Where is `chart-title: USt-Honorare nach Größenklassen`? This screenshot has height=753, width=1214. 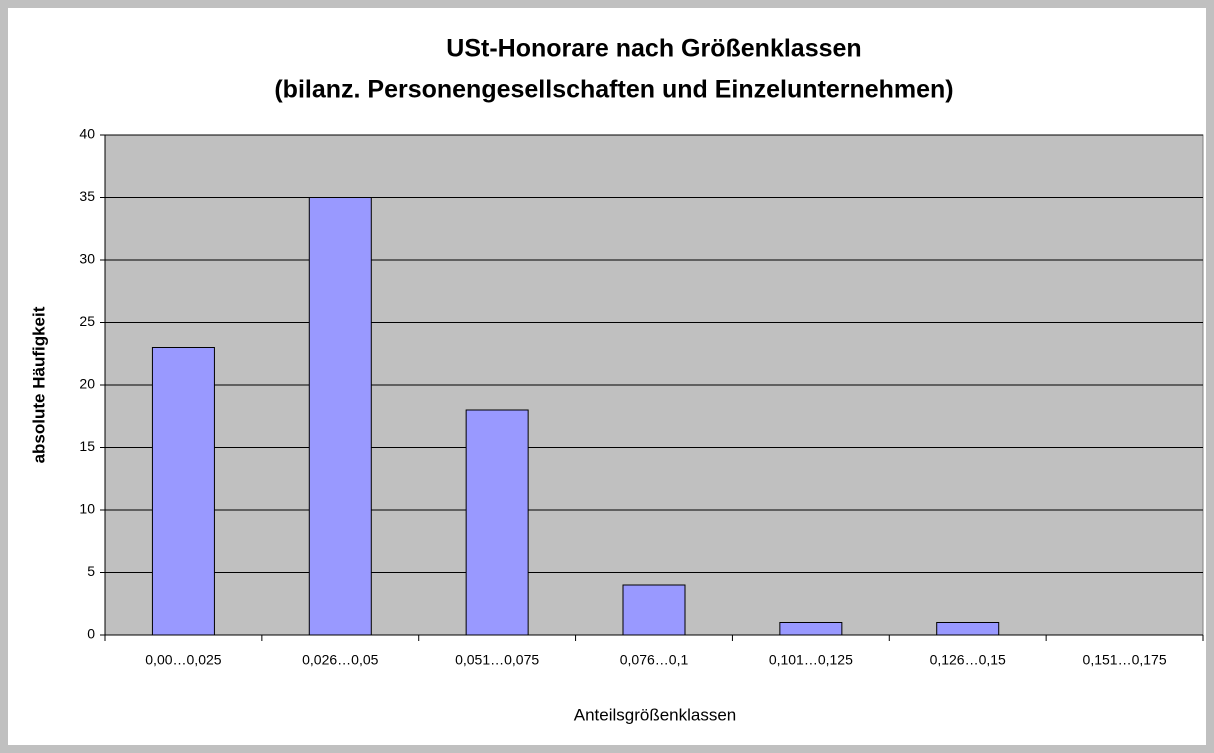 chart-title: USt-Honorare nach Größenklassen is located at coordinates (653, 49).